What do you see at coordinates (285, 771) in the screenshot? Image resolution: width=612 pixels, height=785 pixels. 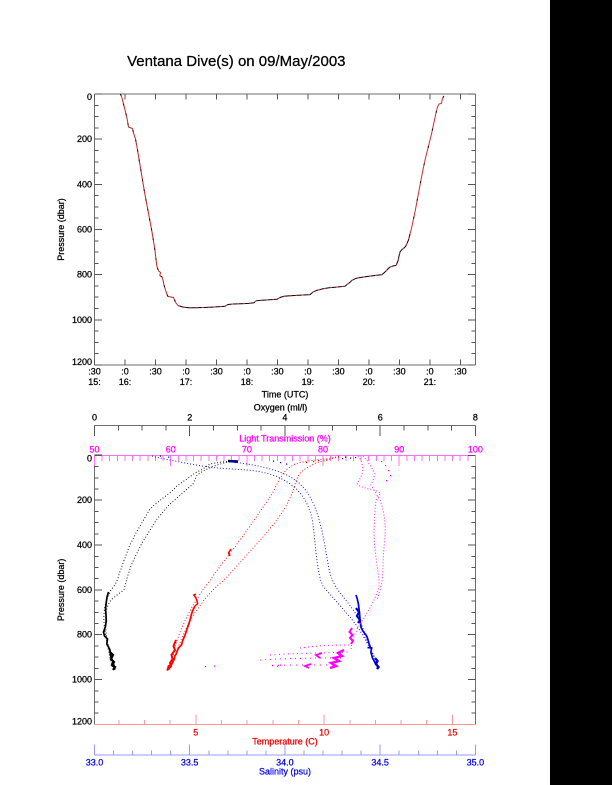 I see `svg-text: Salinity (psu)` at bounding box center [285, 771].